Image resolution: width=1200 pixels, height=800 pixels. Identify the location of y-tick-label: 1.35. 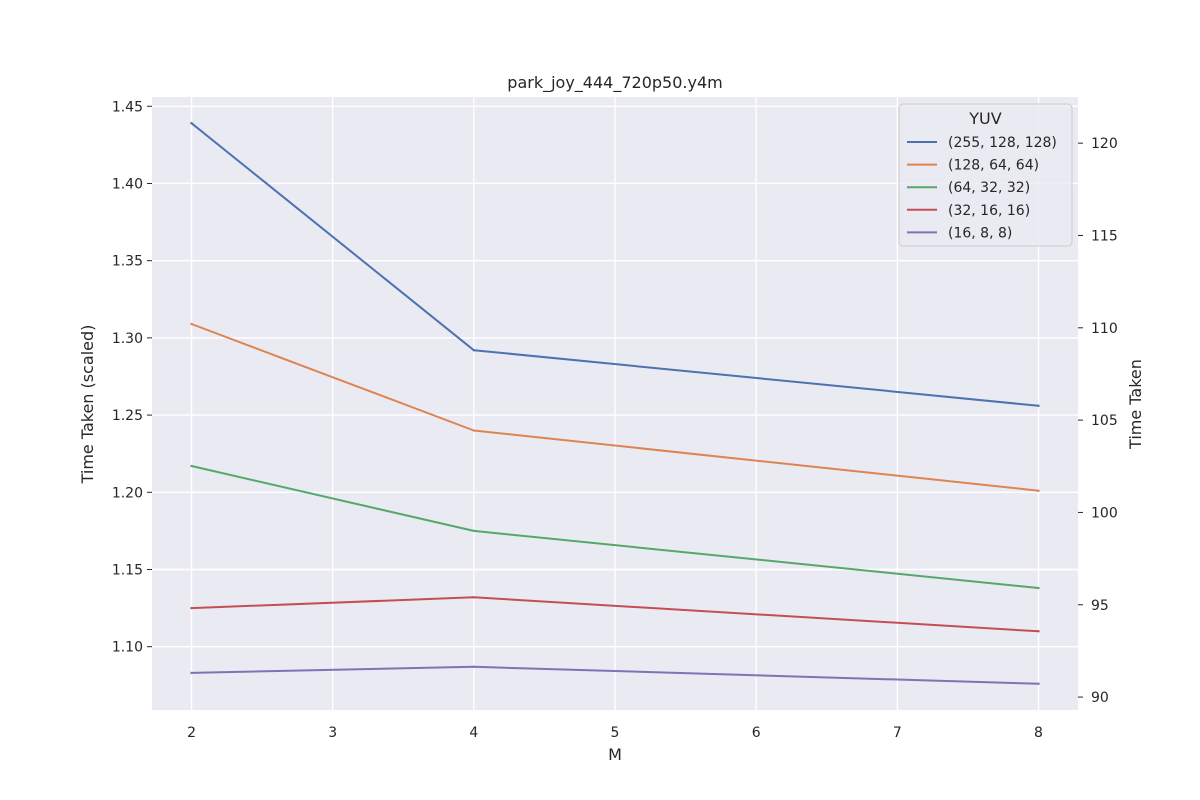
(127, 262).